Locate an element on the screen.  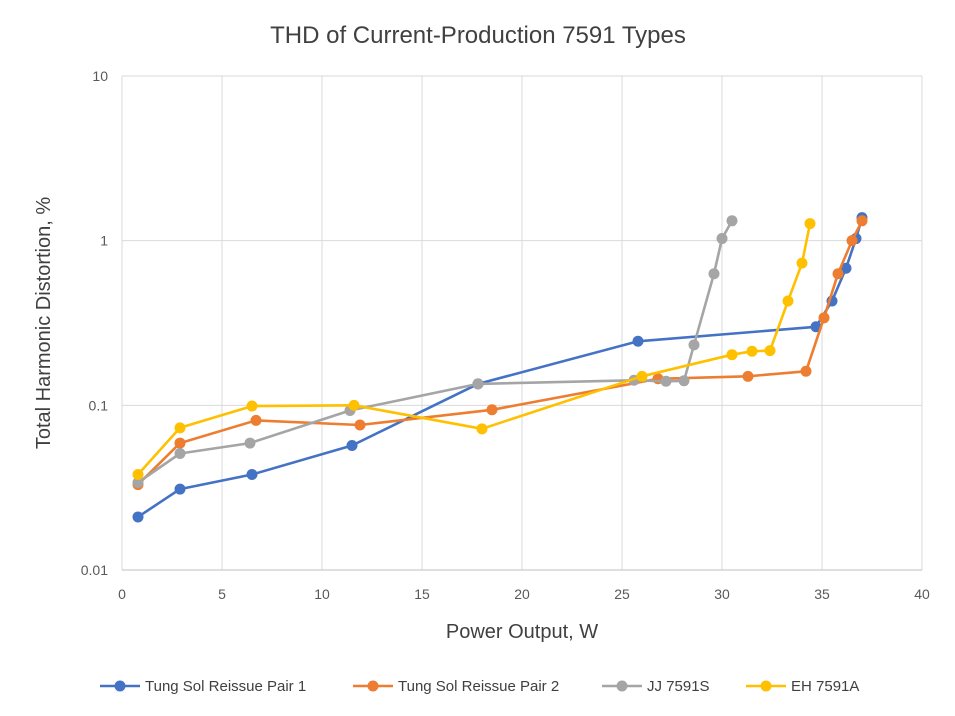
legend-label: Tung Sol Reissue Pair 2 is located at coordinates (478, 686).